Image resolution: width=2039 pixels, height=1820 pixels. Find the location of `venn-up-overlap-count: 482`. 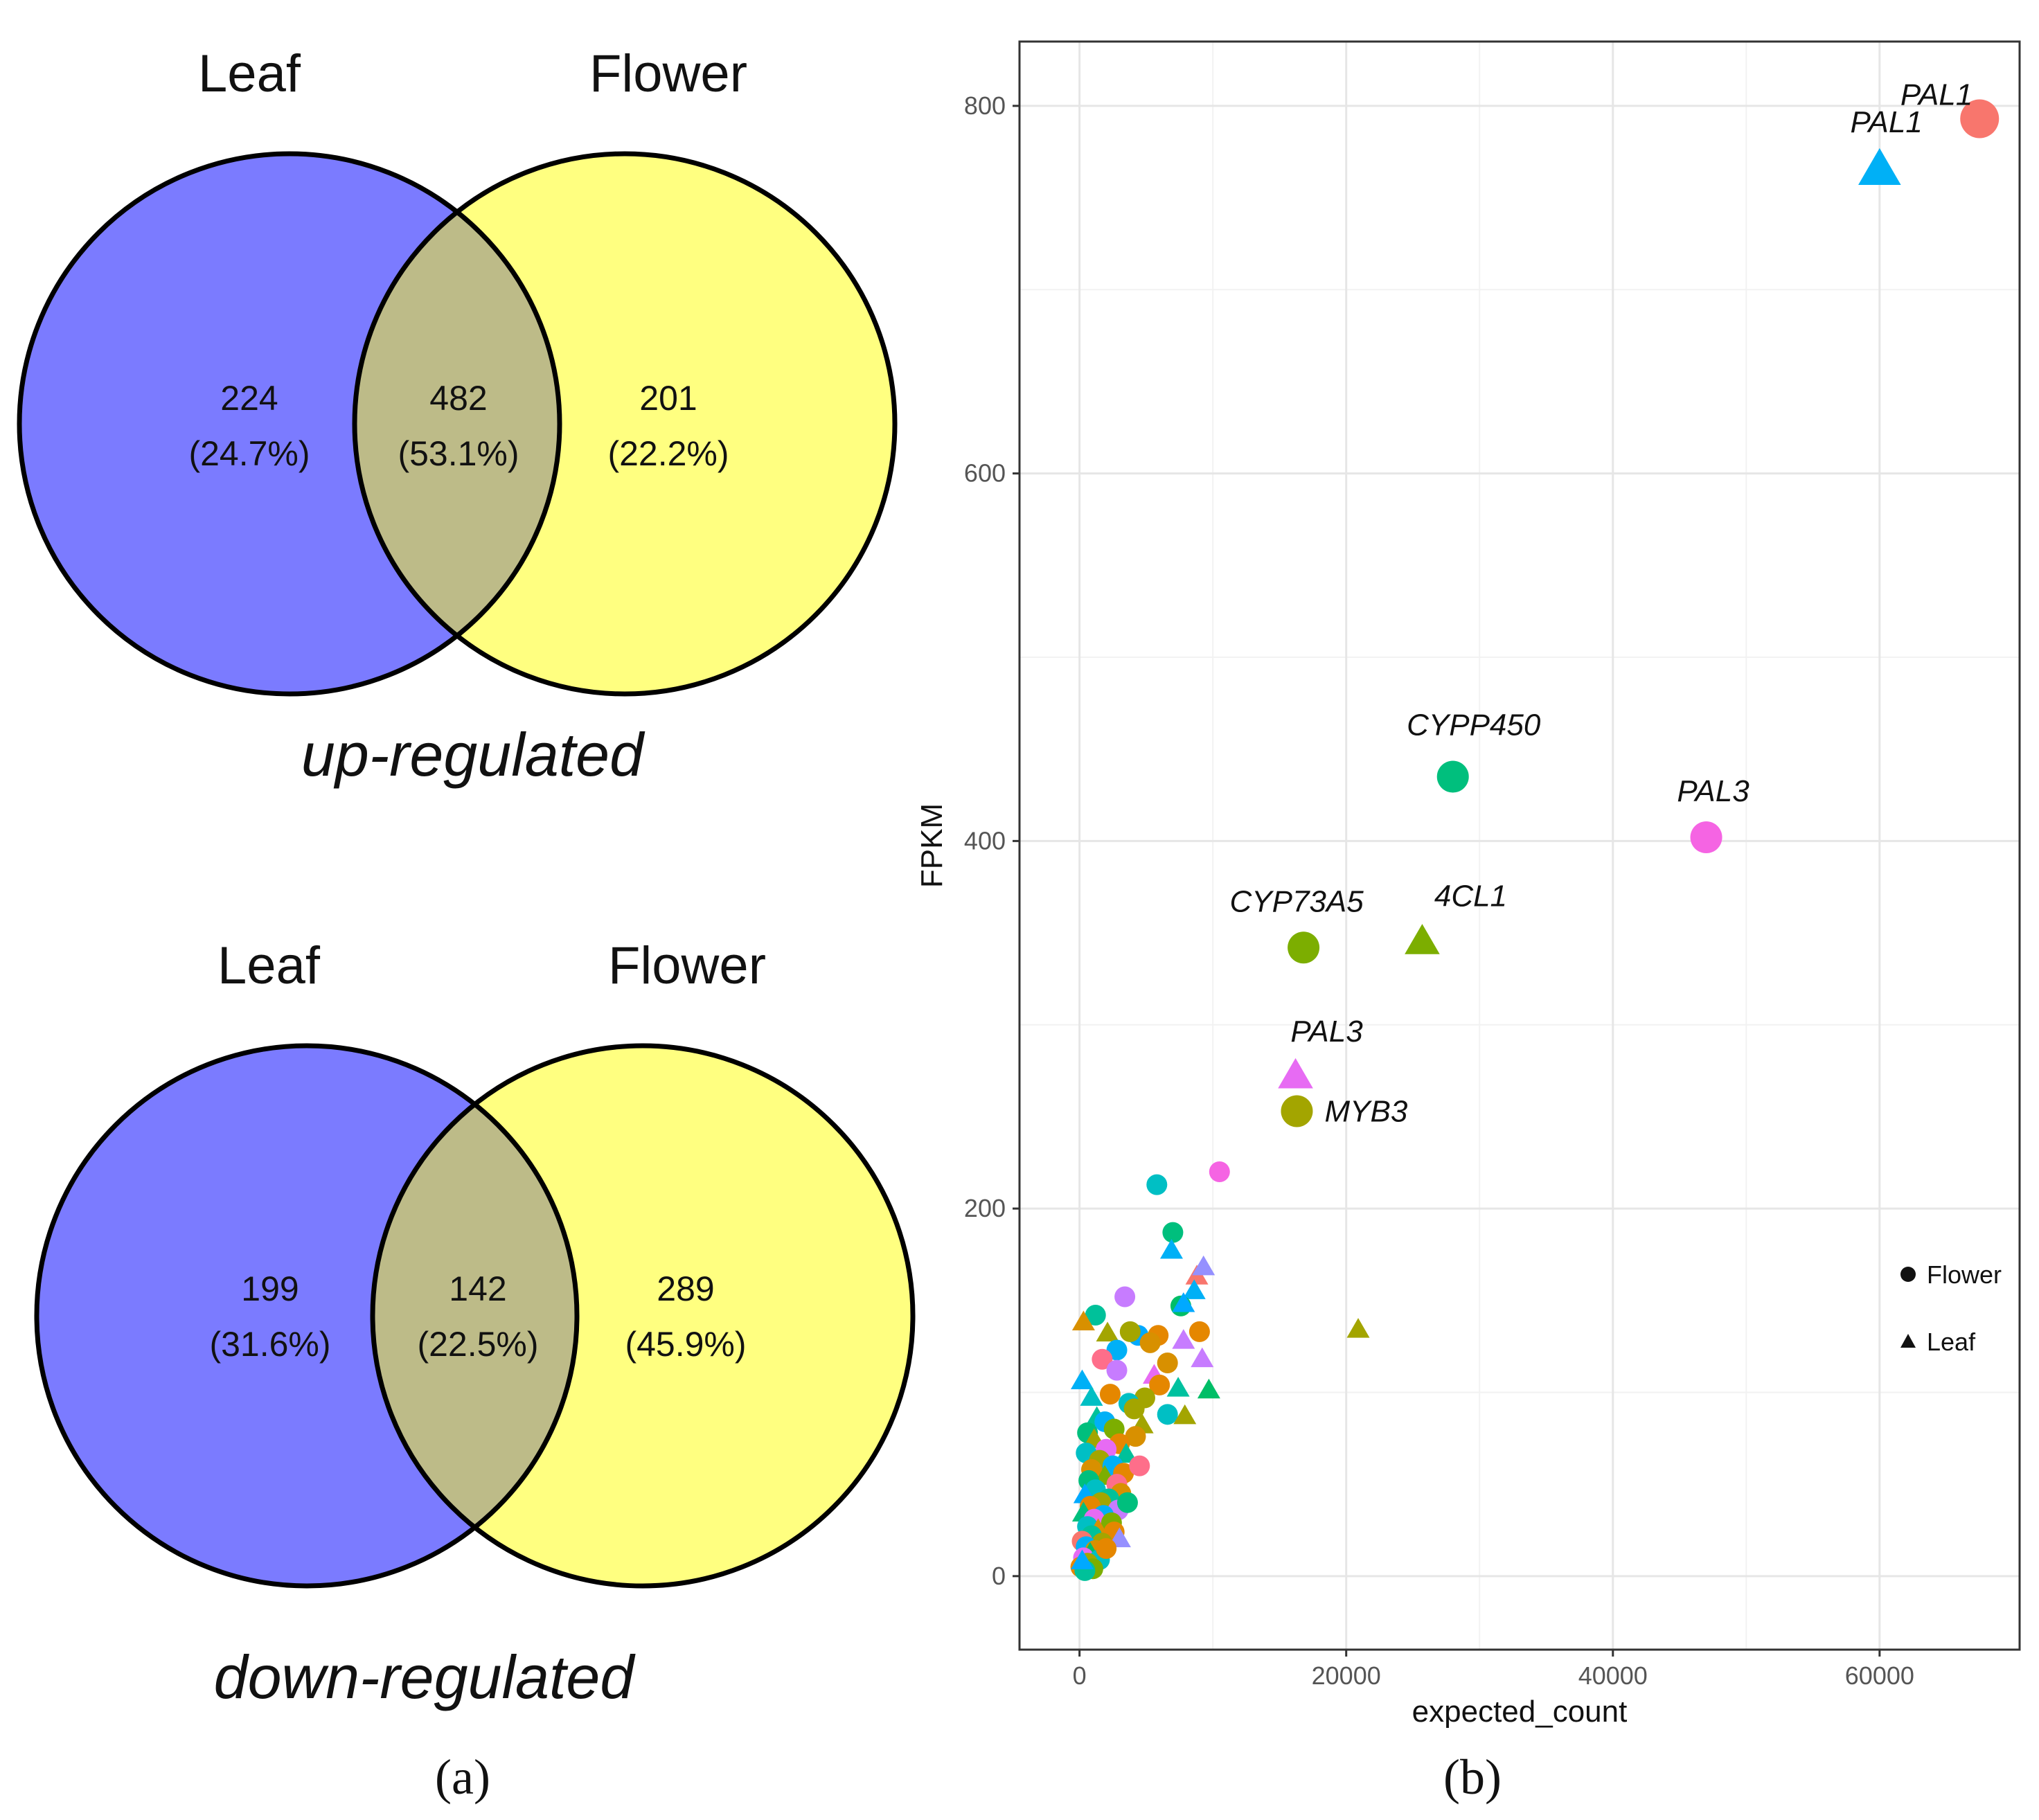

venn-up-overlap-count: 482 is located at coordinates (458, 398).